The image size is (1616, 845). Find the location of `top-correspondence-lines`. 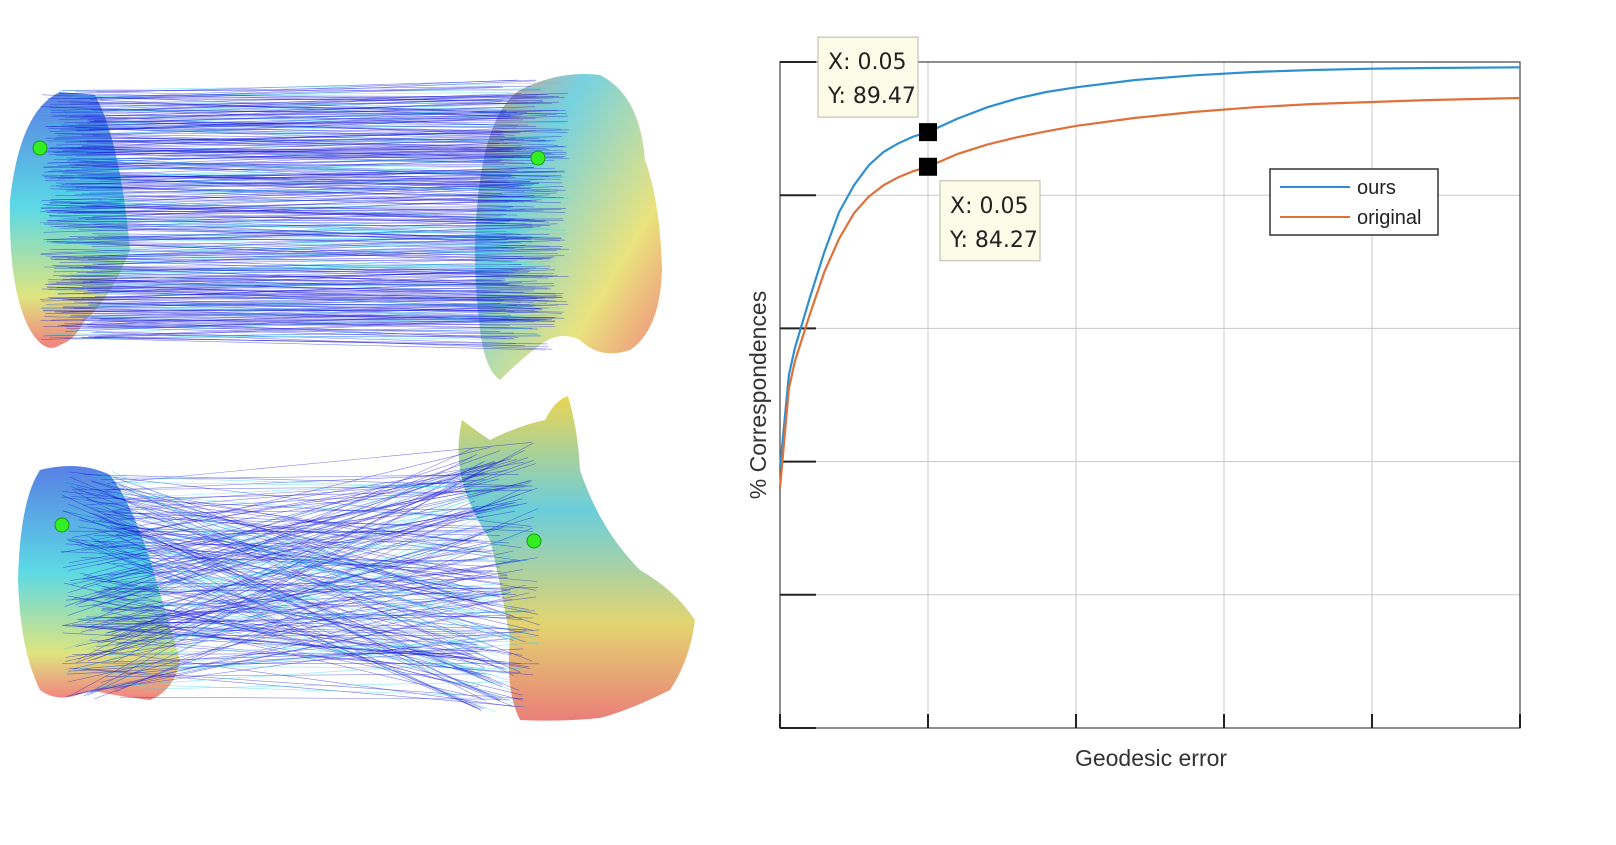

top-correspondence-lines is located at coordinates (305, 215).